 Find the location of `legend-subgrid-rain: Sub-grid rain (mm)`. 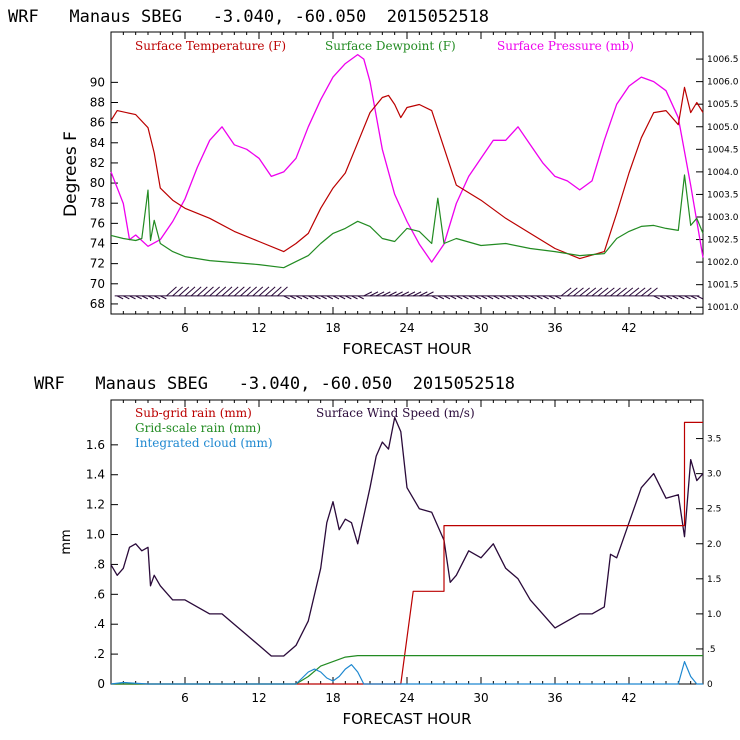

legend-subgrid-rain: Sub-grid rain (mm) is located at coordinates (193, 413).